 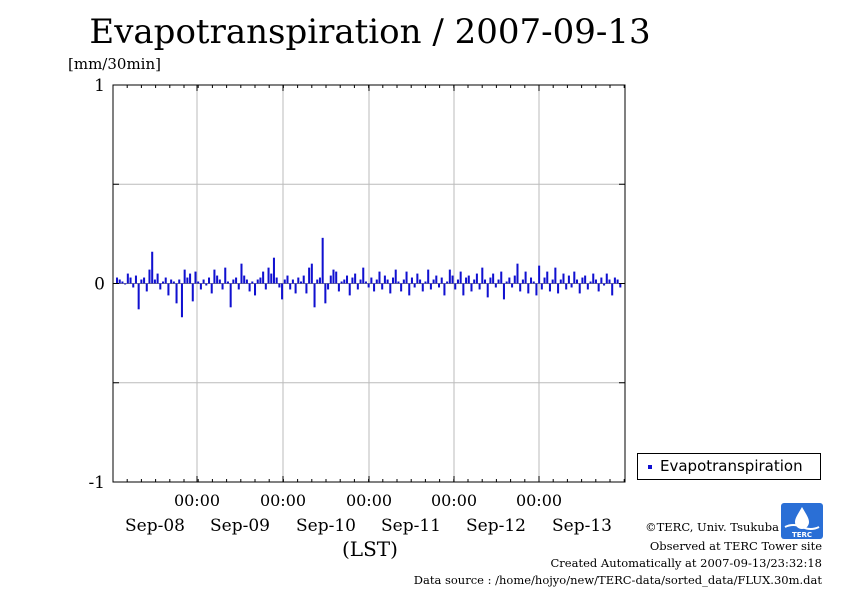 What do you see at coordinates (802, 535) in the screenshot?
I see `logo-text: TERC` at bounding box center [802, 535].